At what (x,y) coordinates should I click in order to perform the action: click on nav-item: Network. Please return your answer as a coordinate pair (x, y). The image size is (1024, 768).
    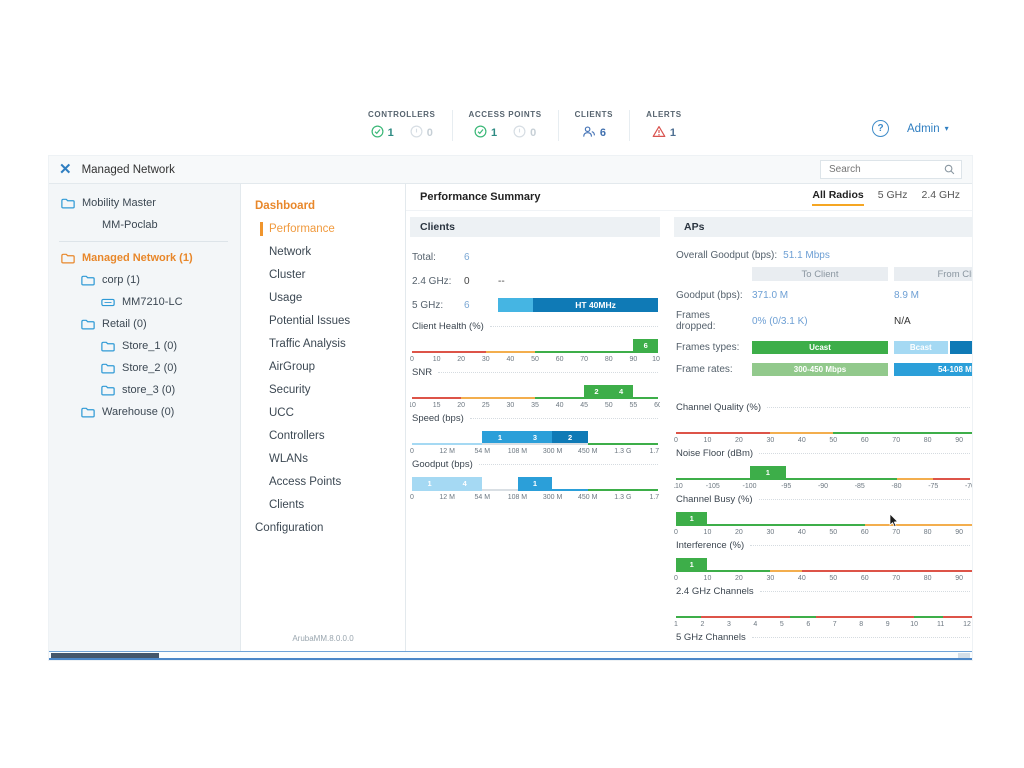
    Looking at the image, I should click on (323, 251).